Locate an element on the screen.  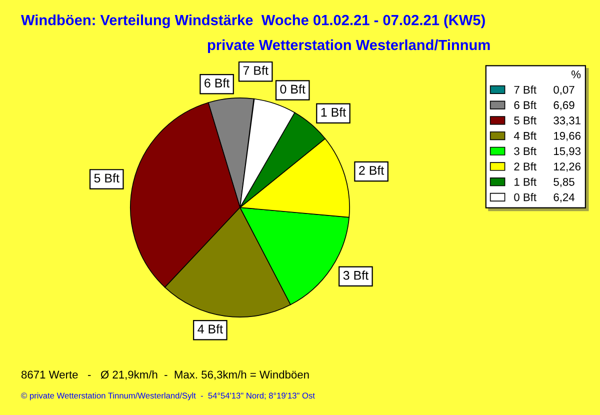
data-label: 6,24 is located at coordinates (564, 198).